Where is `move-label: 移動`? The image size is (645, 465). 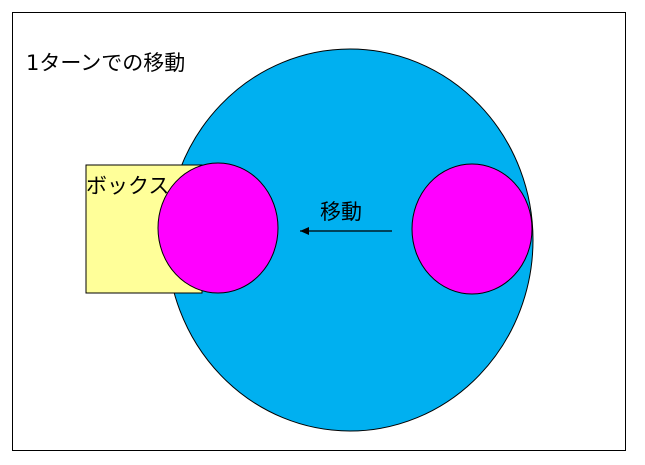
move-label: 移動 is located at coordinates (341, 212).